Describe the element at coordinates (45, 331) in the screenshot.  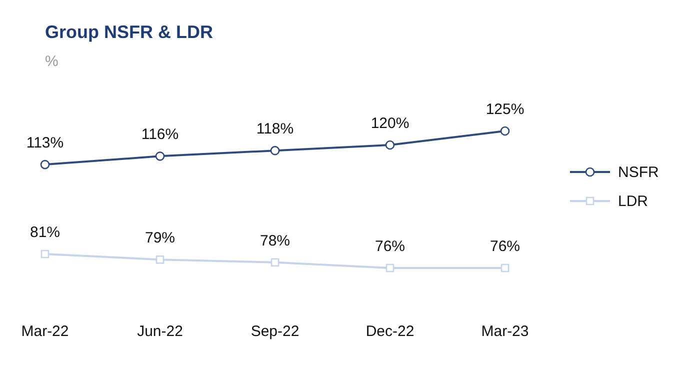
I see `x-tick-label: Mar-22` at that location.